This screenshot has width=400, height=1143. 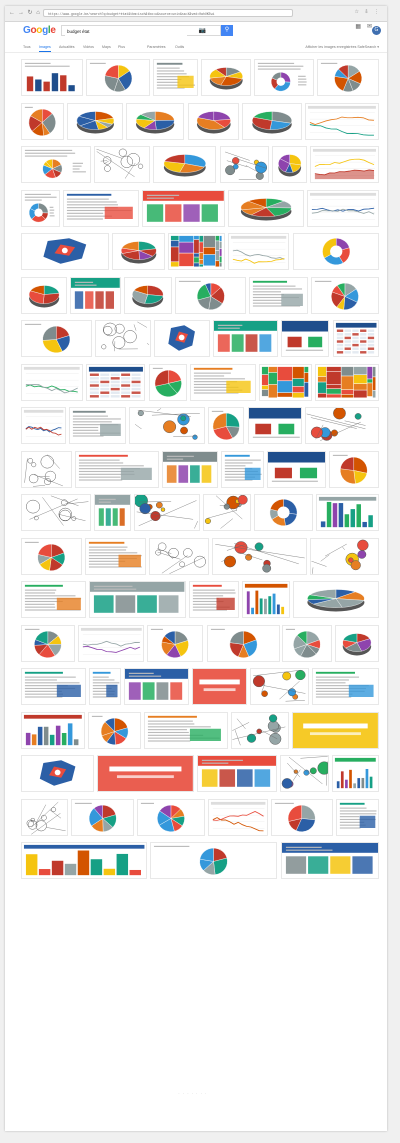 I want to click on tab-settings: Paramètres, so click(x=156, y=47).